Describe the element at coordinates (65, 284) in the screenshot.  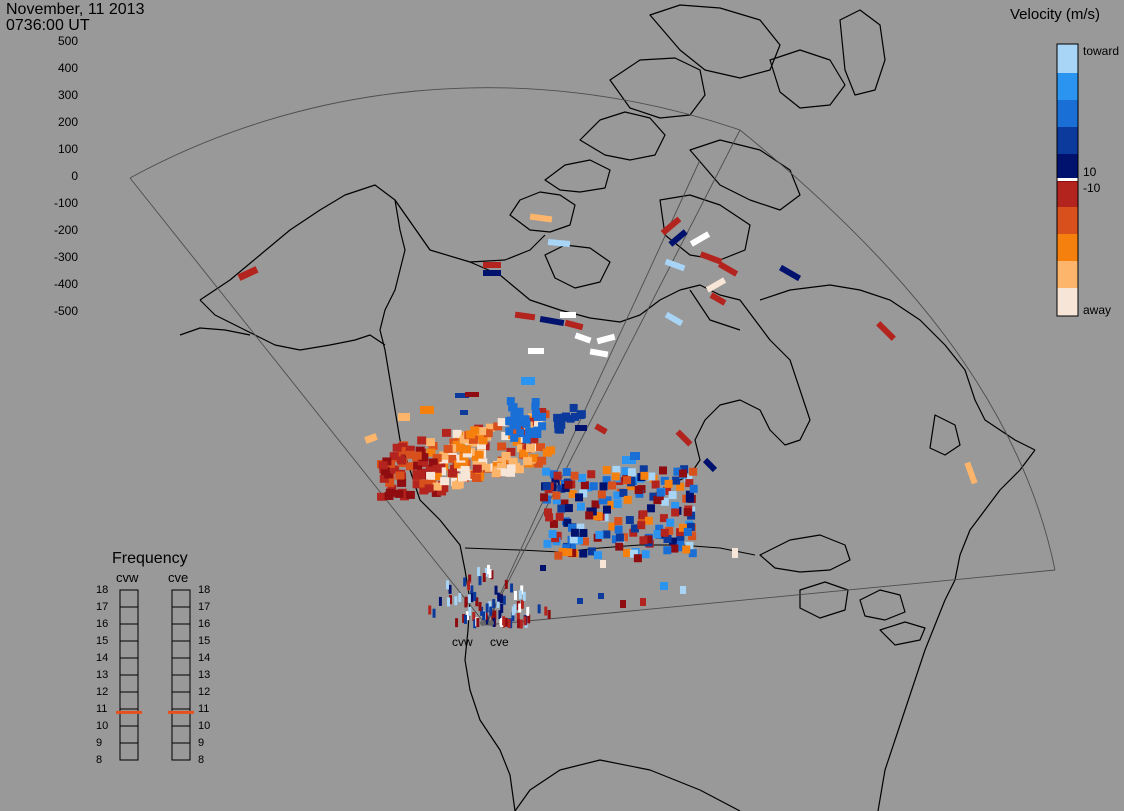
I see `colorbar-tick-label: -400` at that location.